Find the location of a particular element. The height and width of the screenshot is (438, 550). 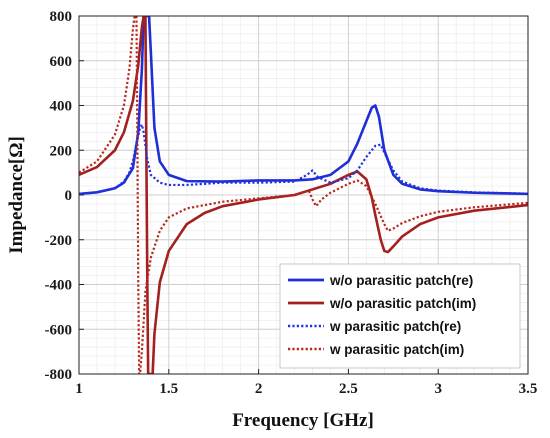

y-tick-label: 800 is located at coordinates (61, 17).